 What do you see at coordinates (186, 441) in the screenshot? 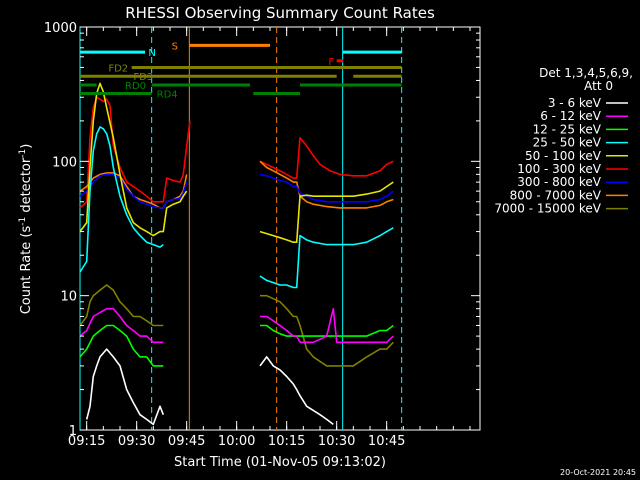
I see `x-tick-label: 09:45` at bounding box center [186, 441].